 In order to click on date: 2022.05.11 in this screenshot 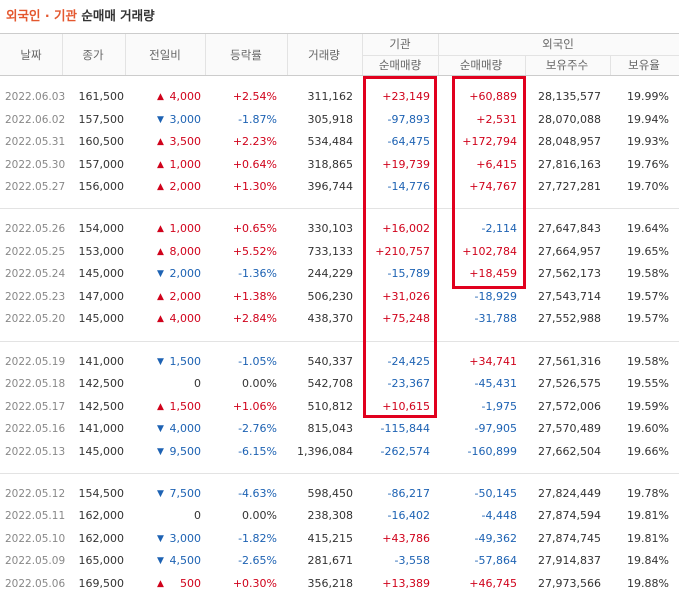, I will do `click(35, 516)`.